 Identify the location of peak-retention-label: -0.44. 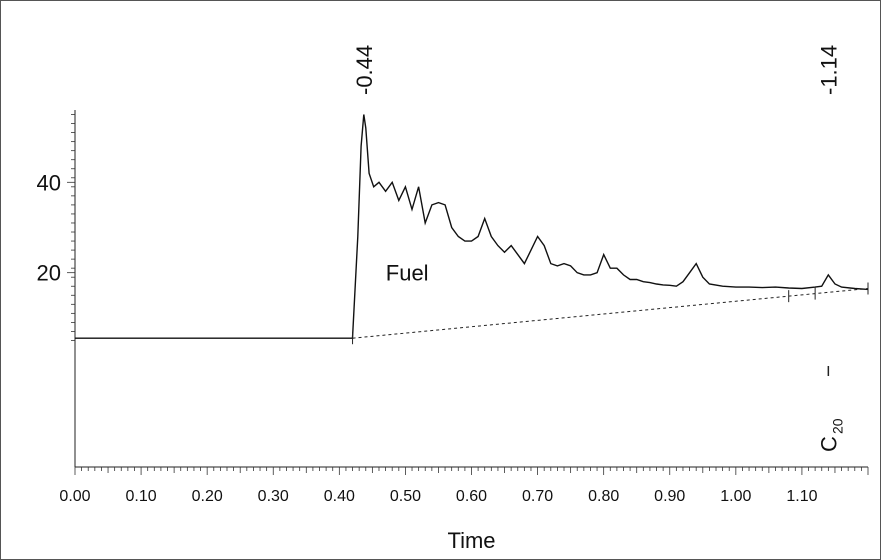
(364, 70).